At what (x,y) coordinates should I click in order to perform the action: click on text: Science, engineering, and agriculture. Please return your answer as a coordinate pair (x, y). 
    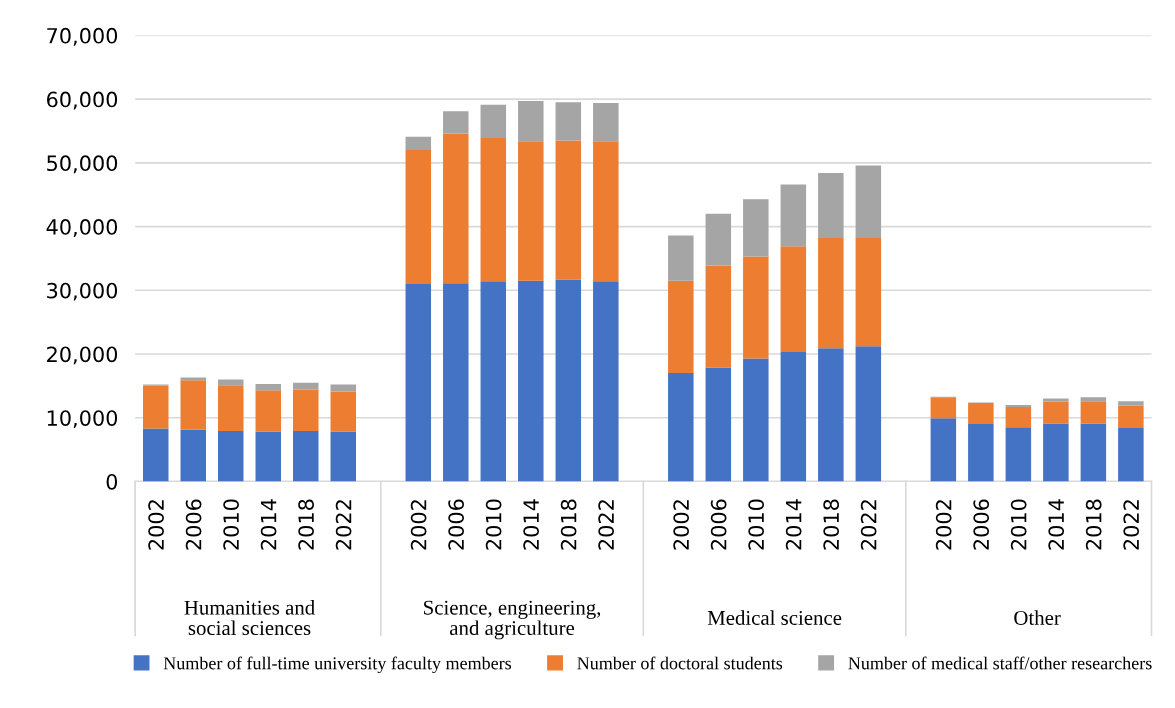
    Looking at the image, I should click on (512, 620).